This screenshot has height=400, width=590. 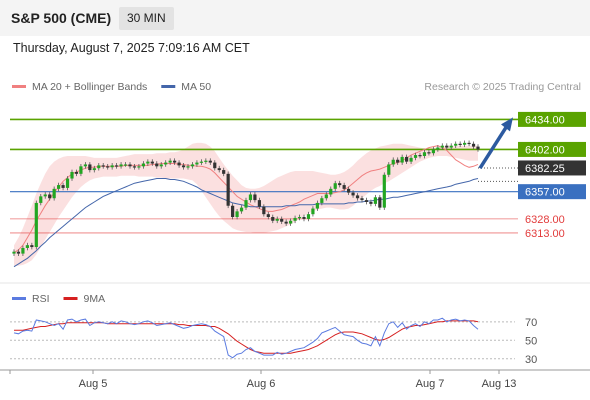 What do you see at coordinates (430, 384) in the screenshot?
I see `time-label-2: Aug 7` at bounding box center [430, 384].